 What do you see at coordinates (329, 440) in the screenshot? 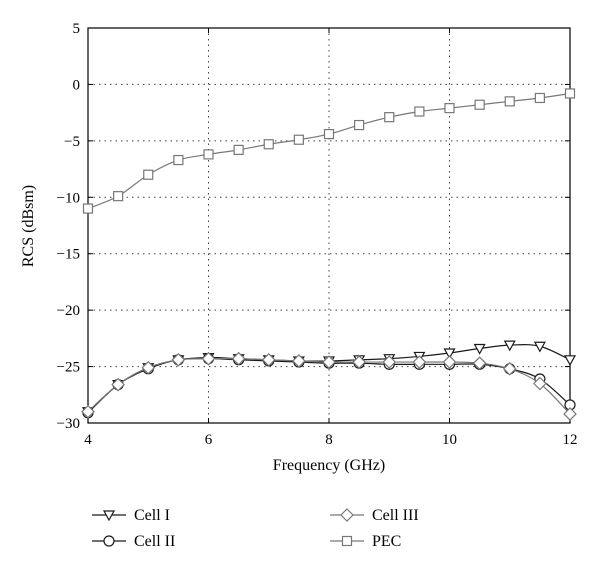
I see `x-tick-label: 8` at bounding box center [329, 440].